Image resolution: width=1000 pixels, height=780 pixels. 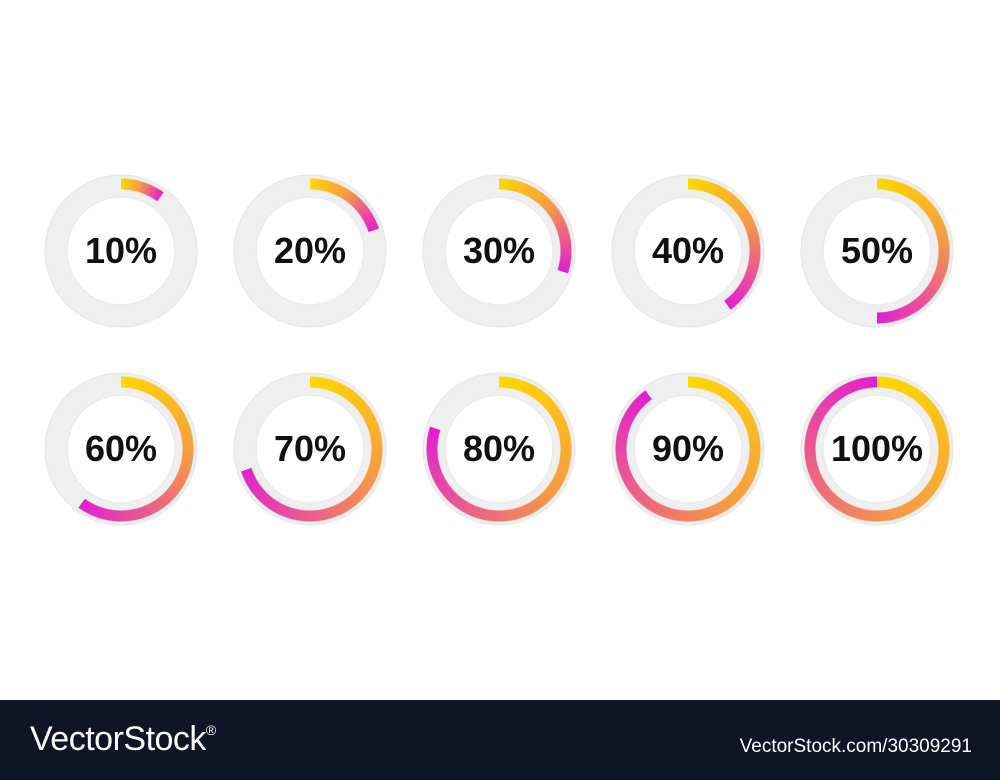 I want to click on progress-label: 90%, so click(x=688, y=448).